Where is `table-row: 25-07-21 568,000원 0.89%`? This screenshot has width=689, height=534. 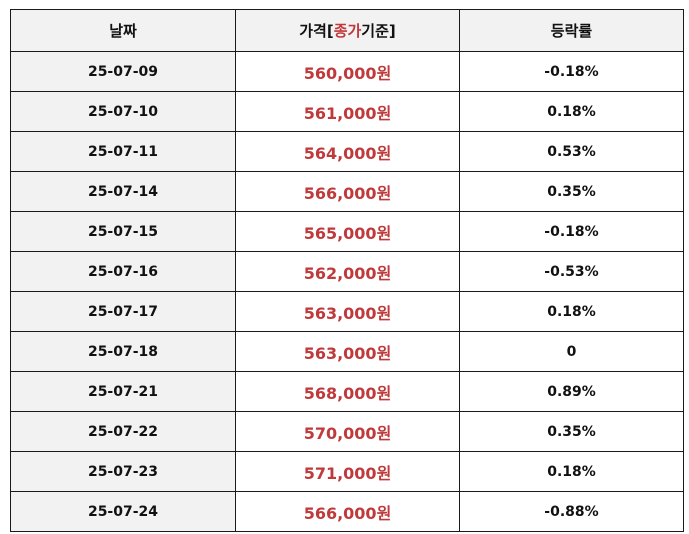 table-row: 25-07-21 568,000원 0.89% is located at coordinates (347, 391).